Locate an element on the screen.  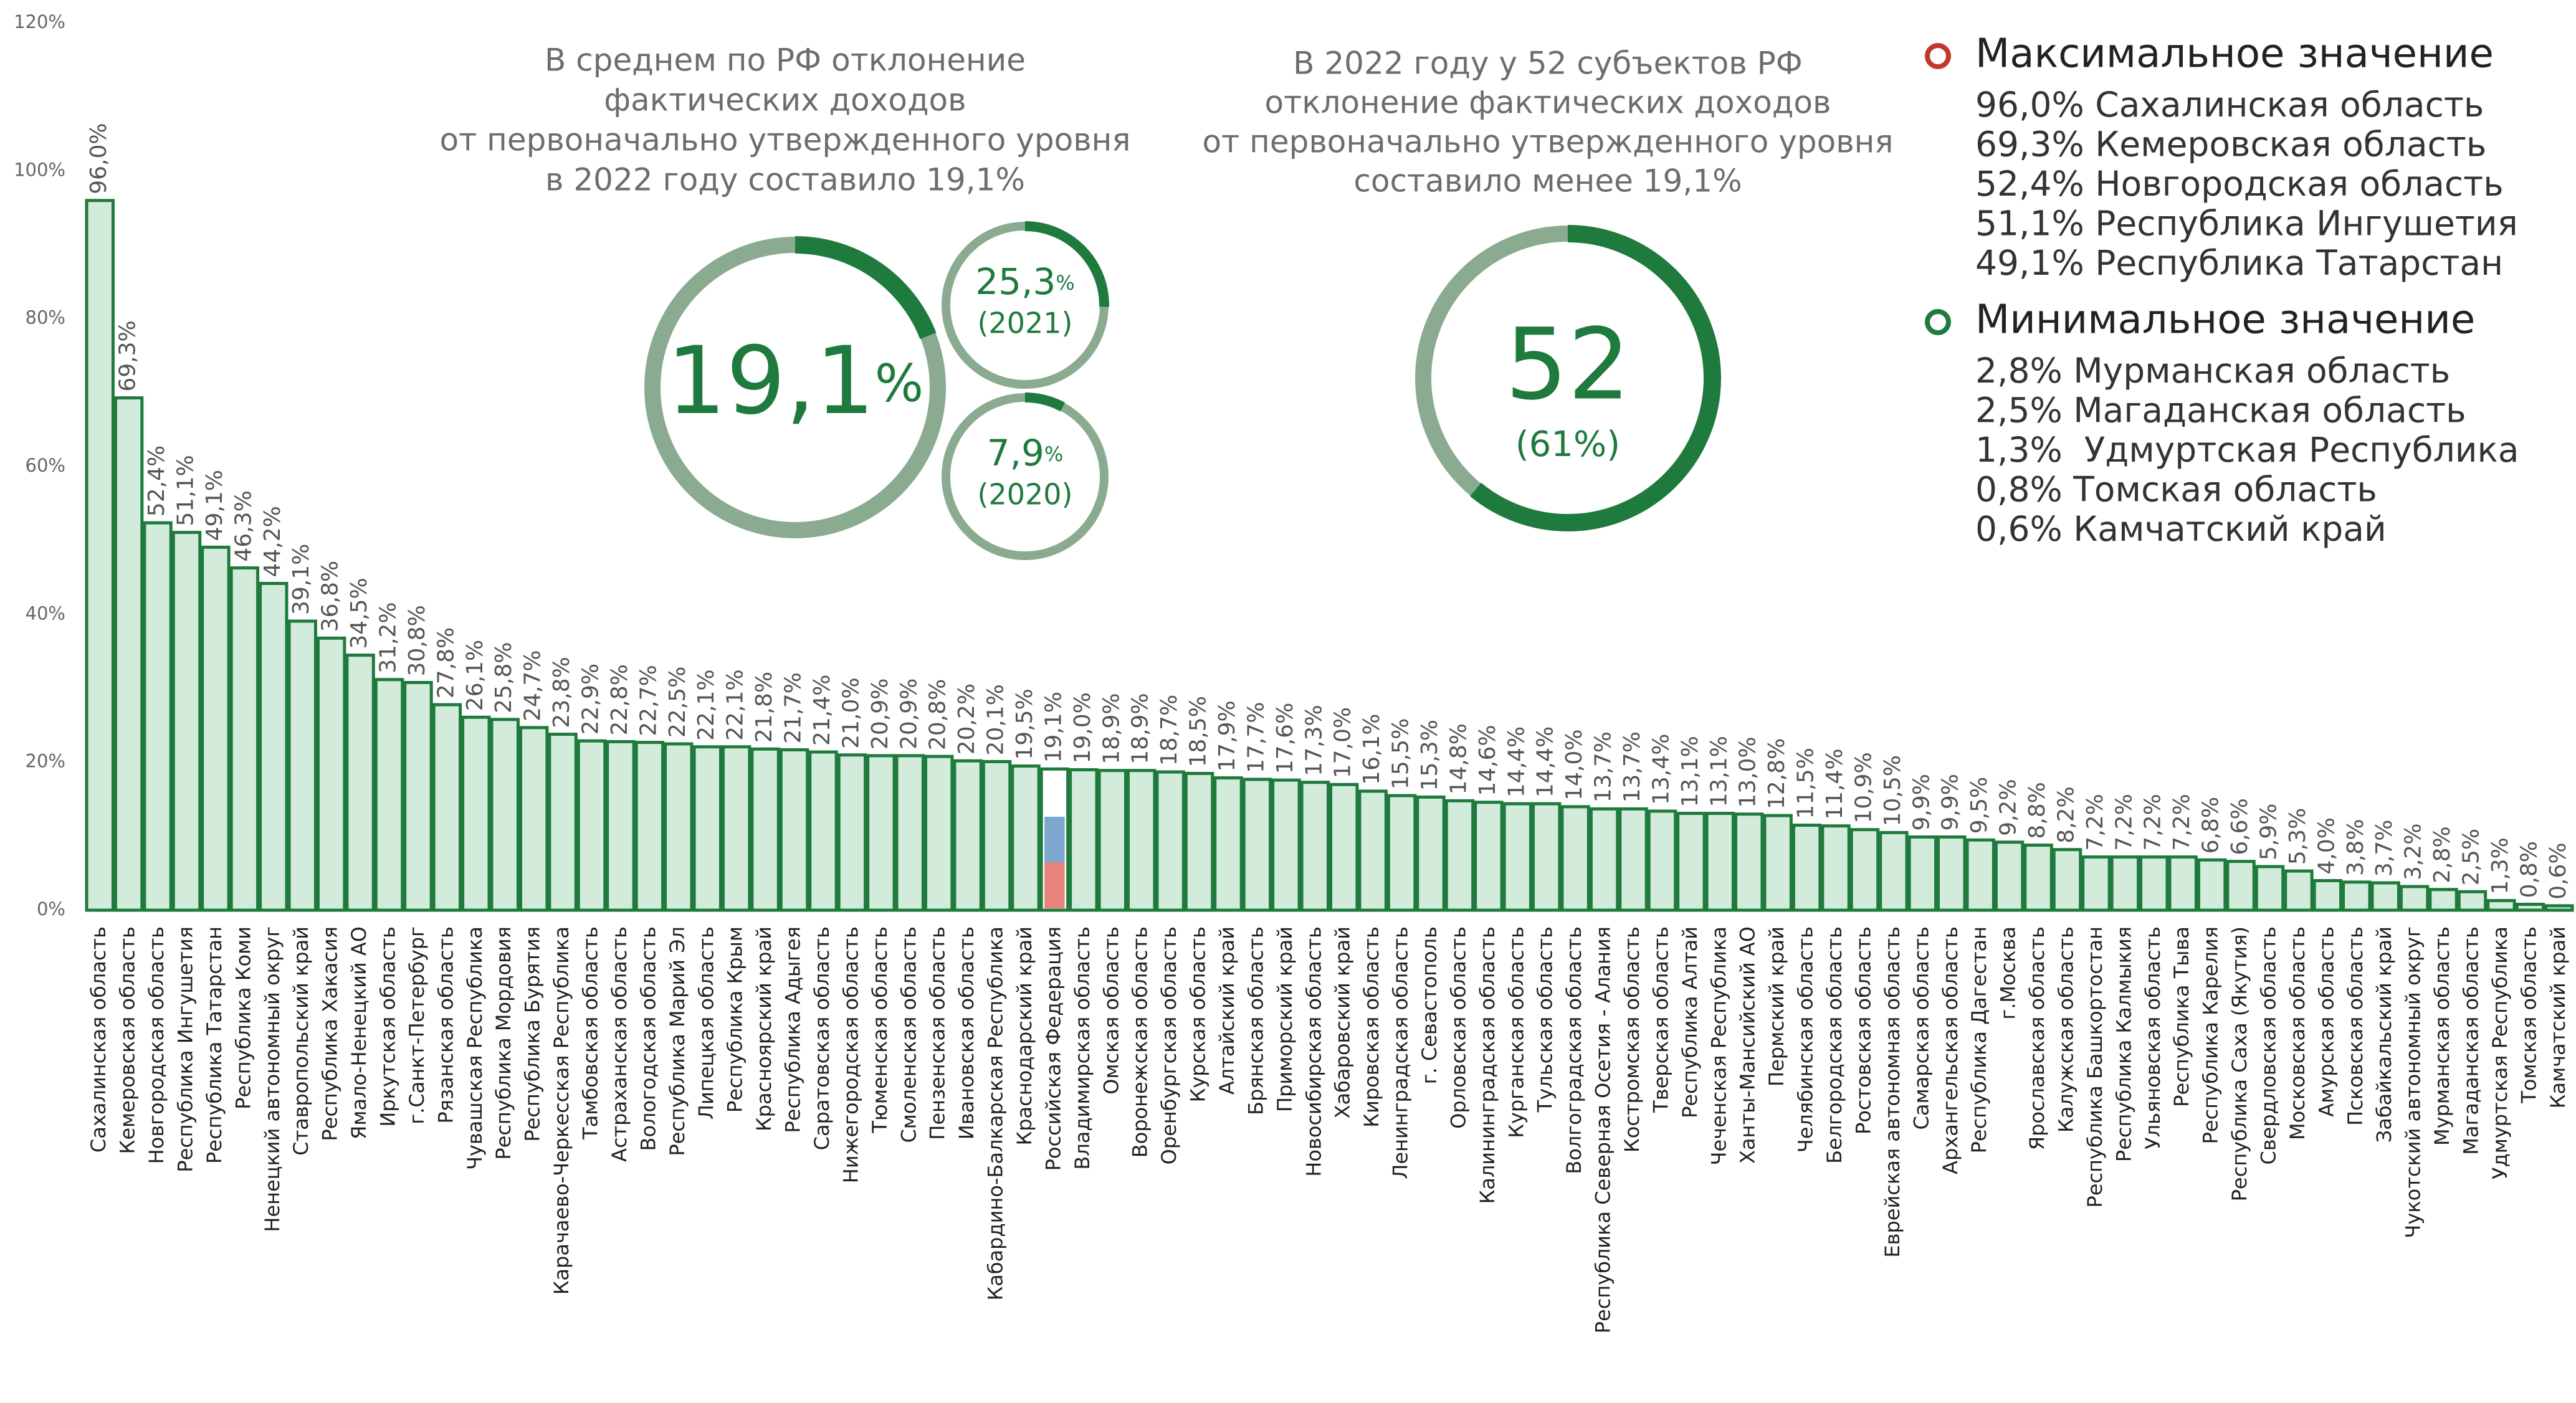
value-label: 22,1% is located at coordinates (736, 704).